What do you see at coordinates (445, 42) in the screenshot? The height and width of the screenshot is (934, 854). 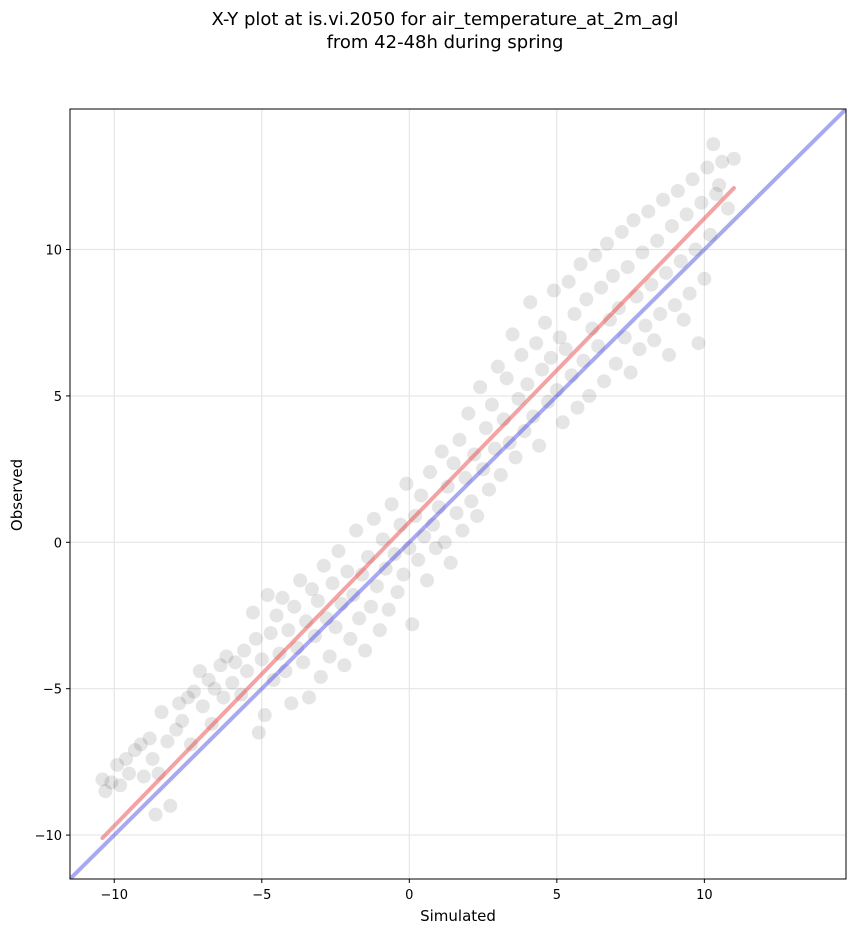 I see `chart-title-line-2: from 42-48h during spring` at bounding box center [445, 42].